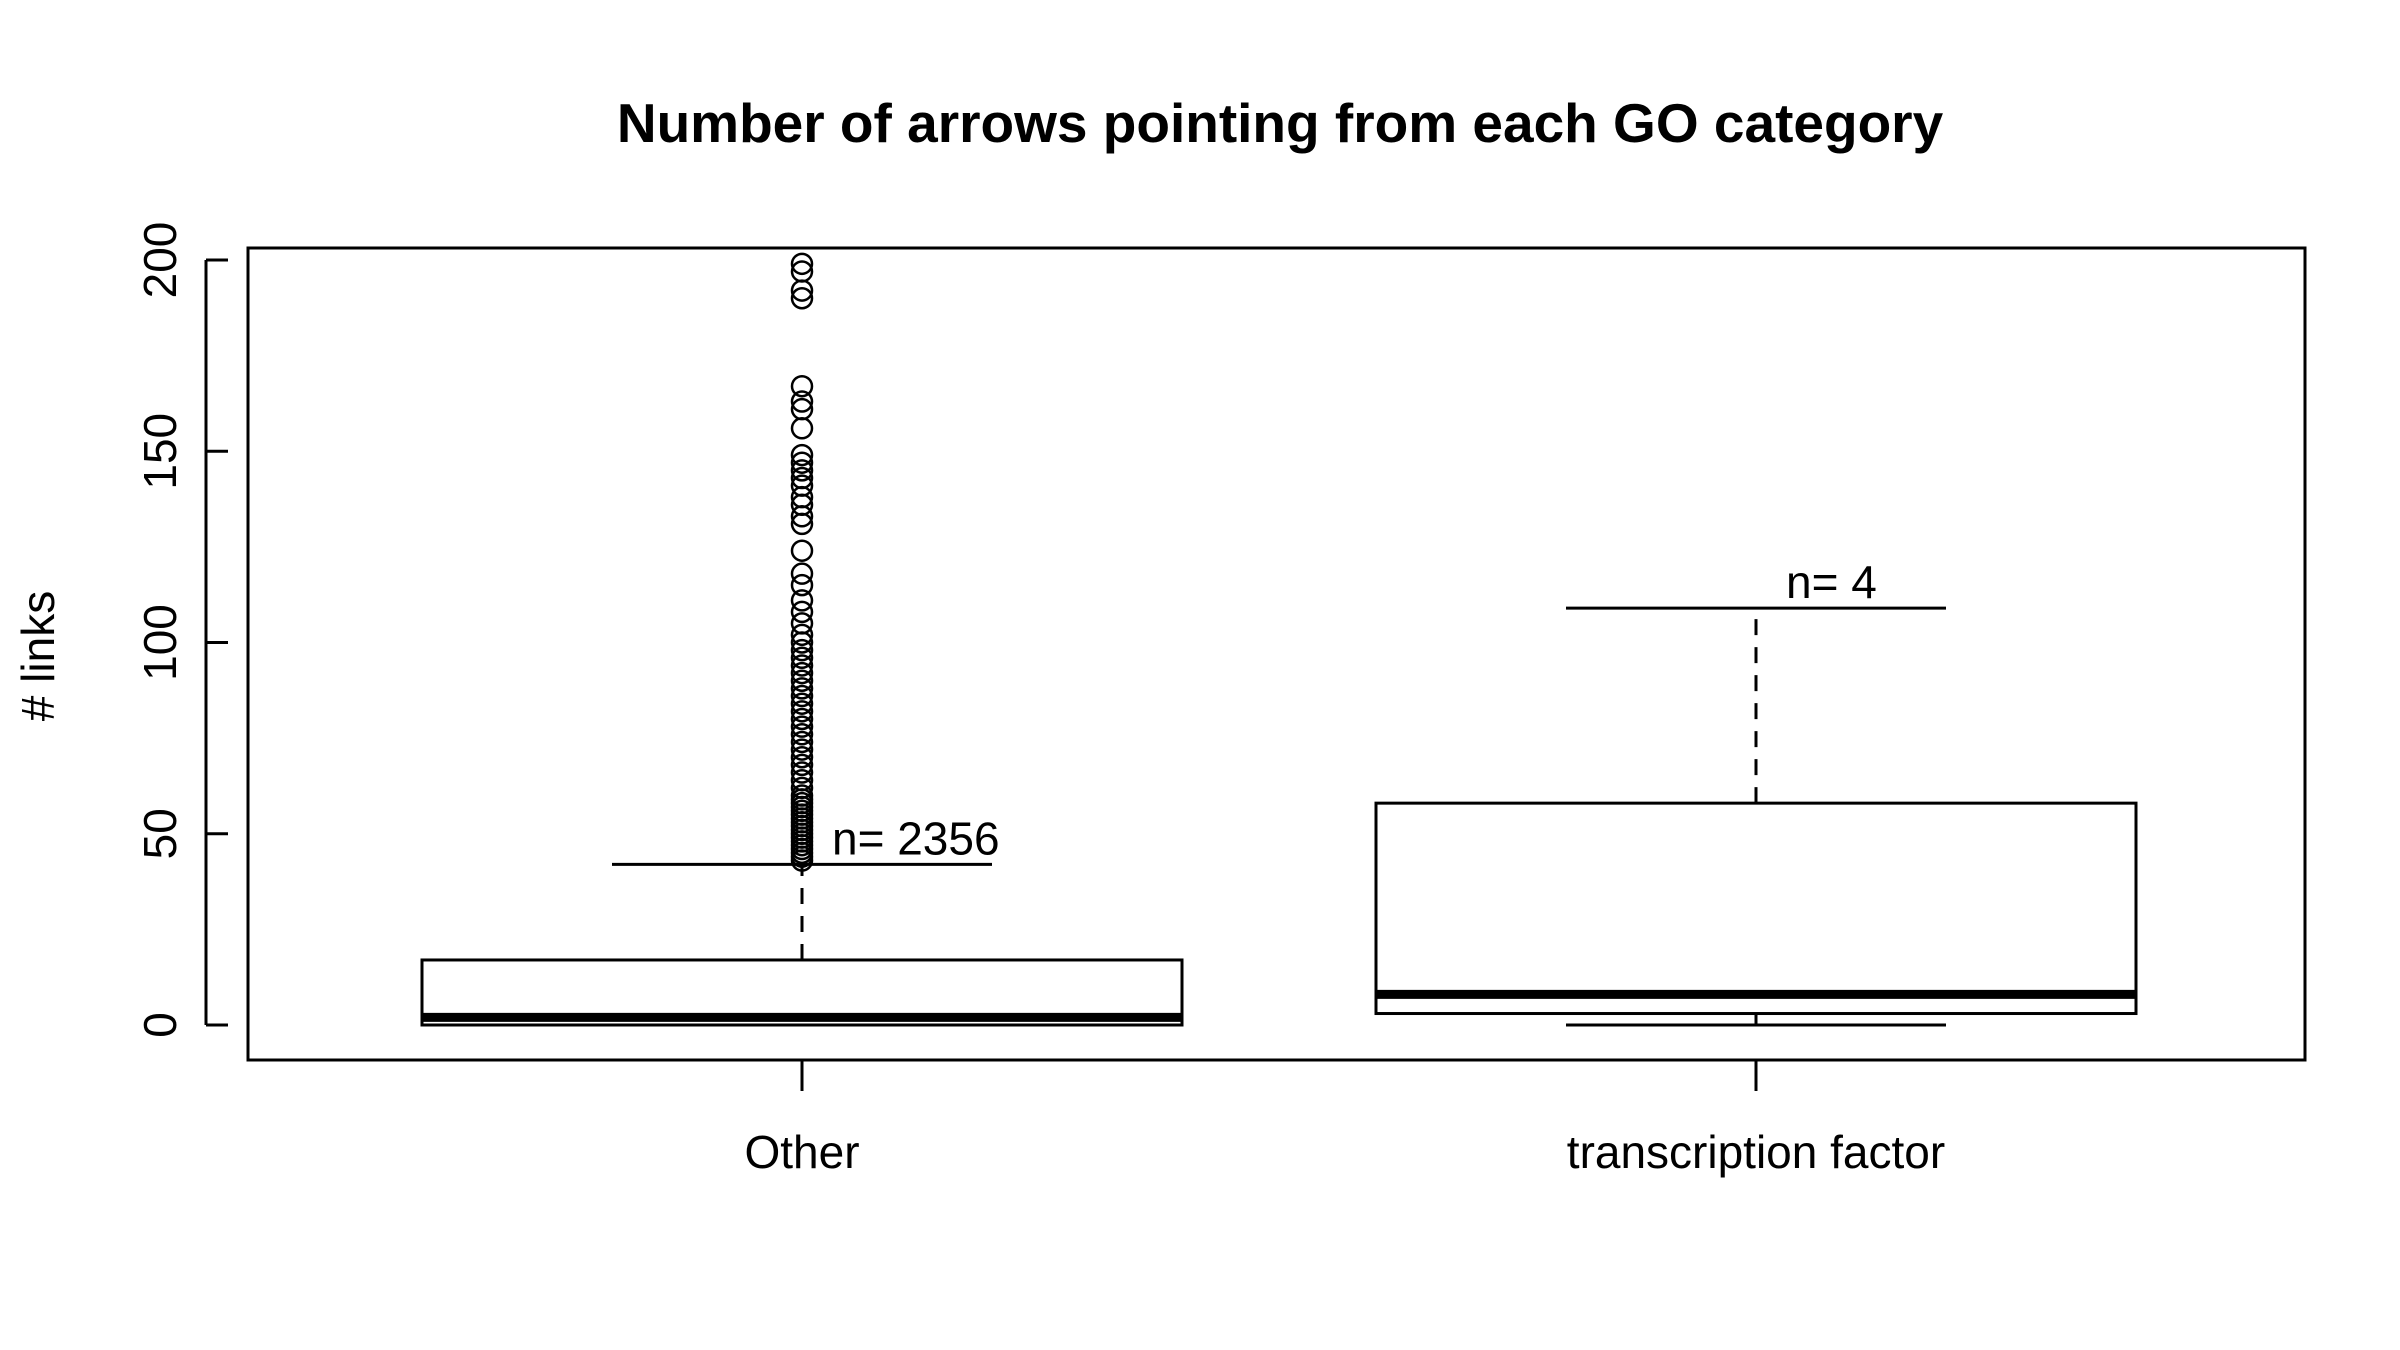 This screenshot has width=2400, height=1350. Describe the element at coordinates (1831, 582) in the screenshot. I see `n-label-1: n= 4` at that location.